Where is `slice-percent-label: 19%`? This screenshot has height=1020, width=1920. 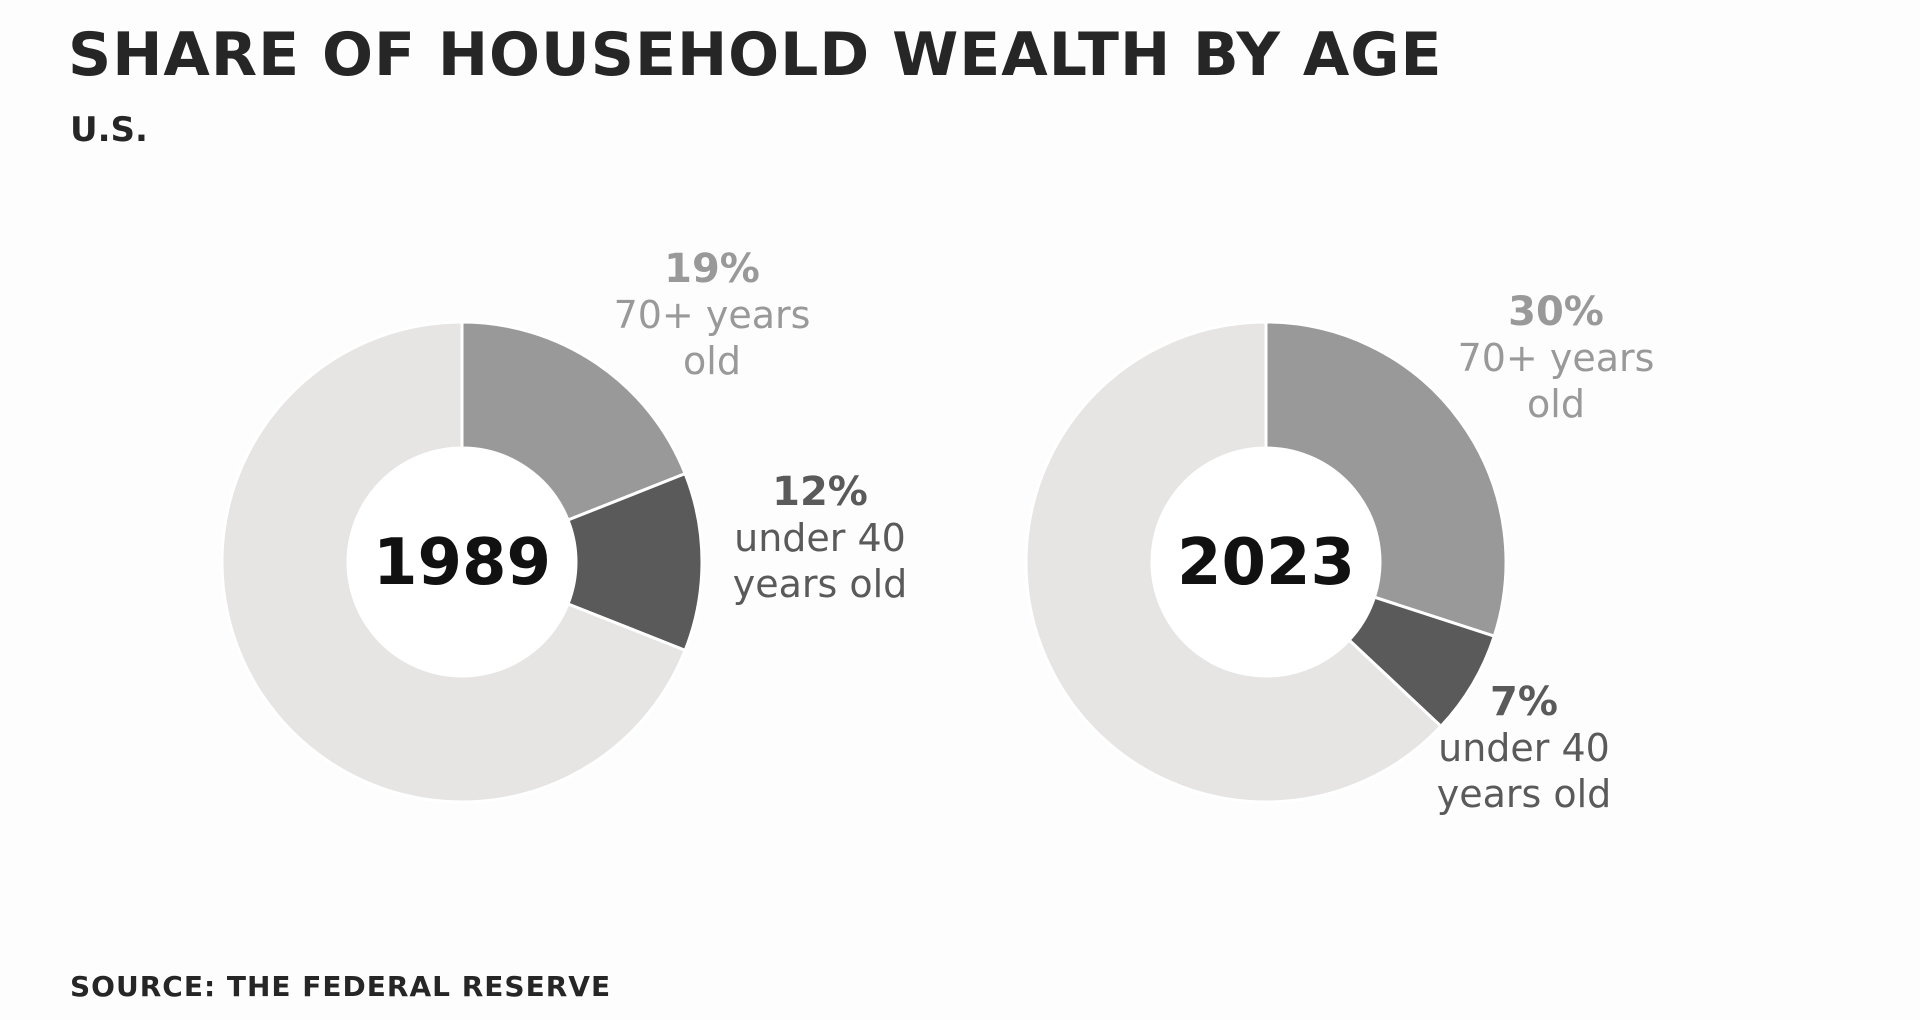
slice-percent-label: 19% is located at coordinates (712, 269).